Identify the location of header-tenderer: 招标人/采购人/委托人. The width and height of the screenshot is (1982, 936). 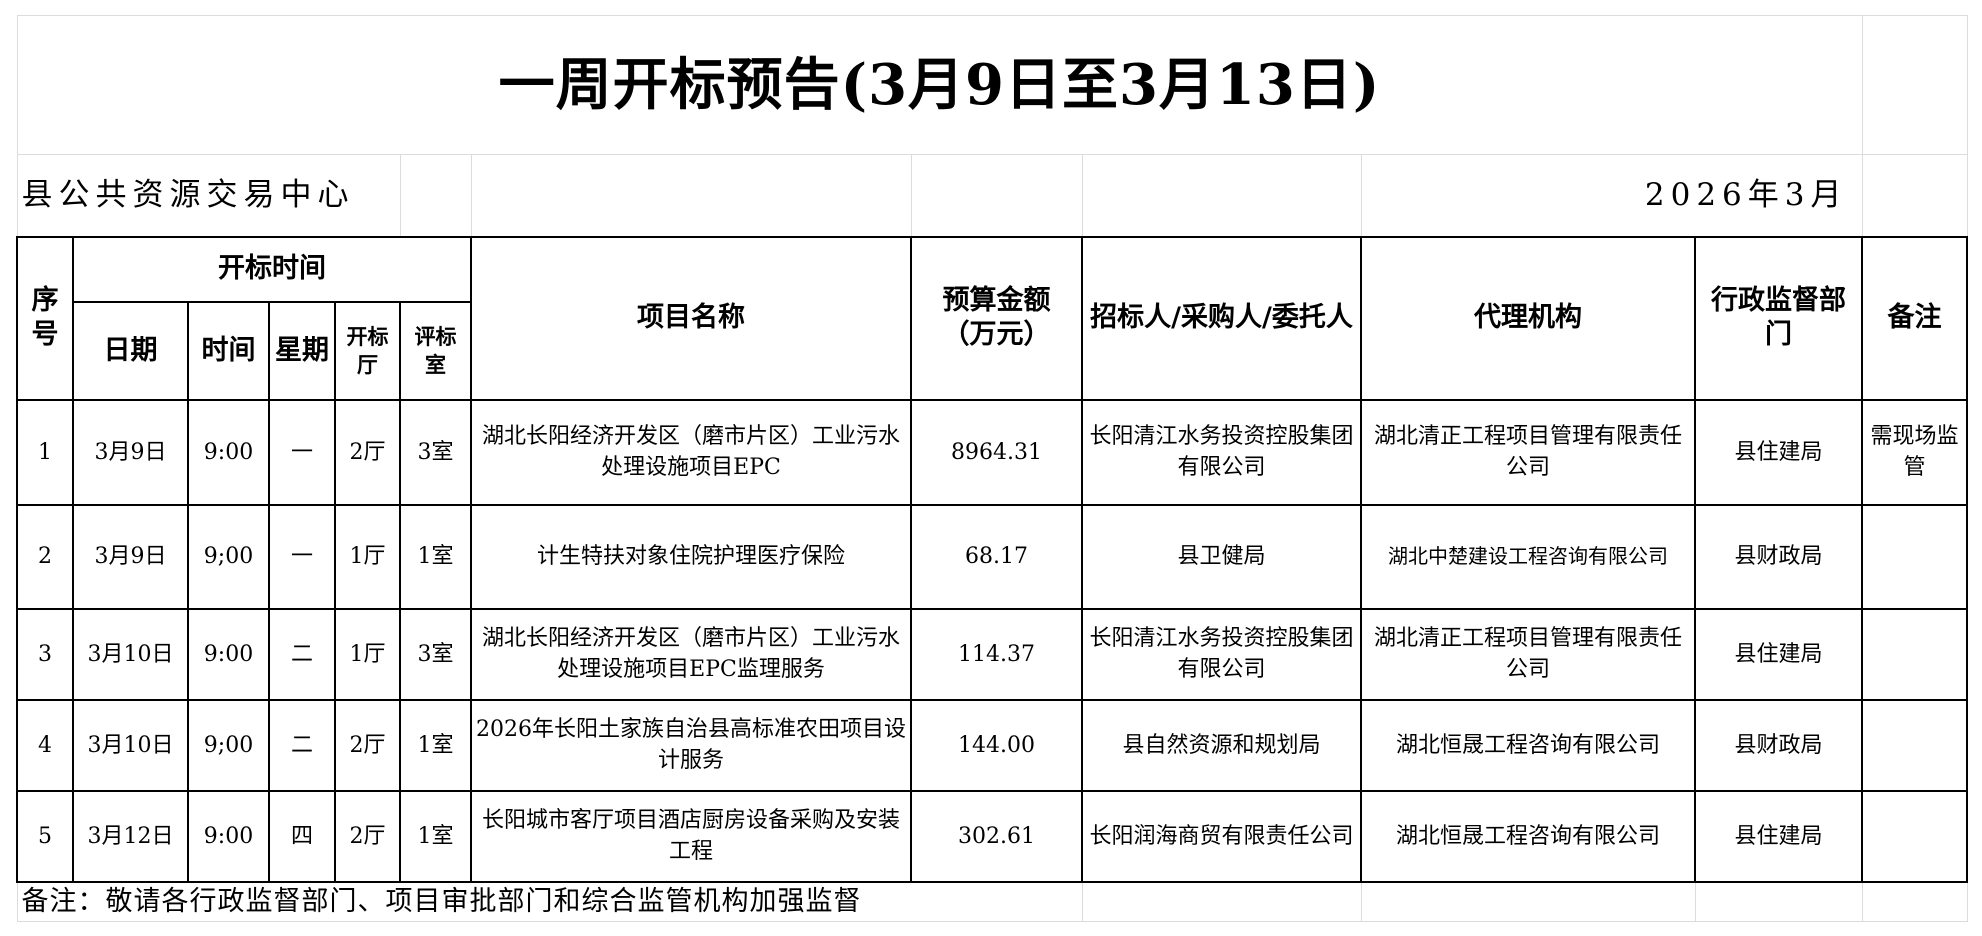
(1221, 318).